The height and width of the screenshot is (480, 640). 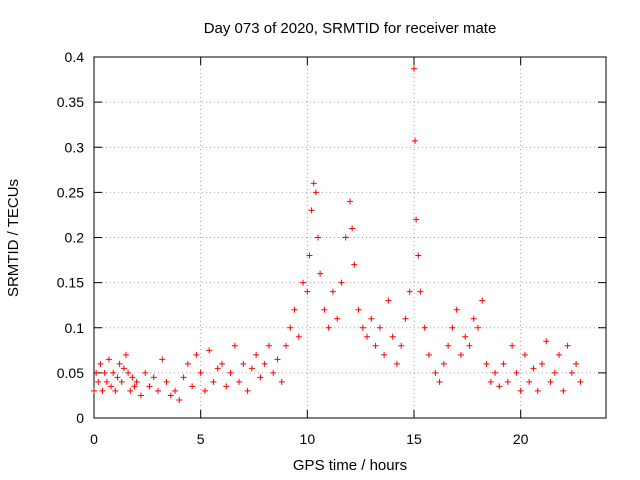 What do you see at coordinates (70, 102) in the screenshot?
I see `y-tick-label: 0.35` at bounding box center [70, 102].